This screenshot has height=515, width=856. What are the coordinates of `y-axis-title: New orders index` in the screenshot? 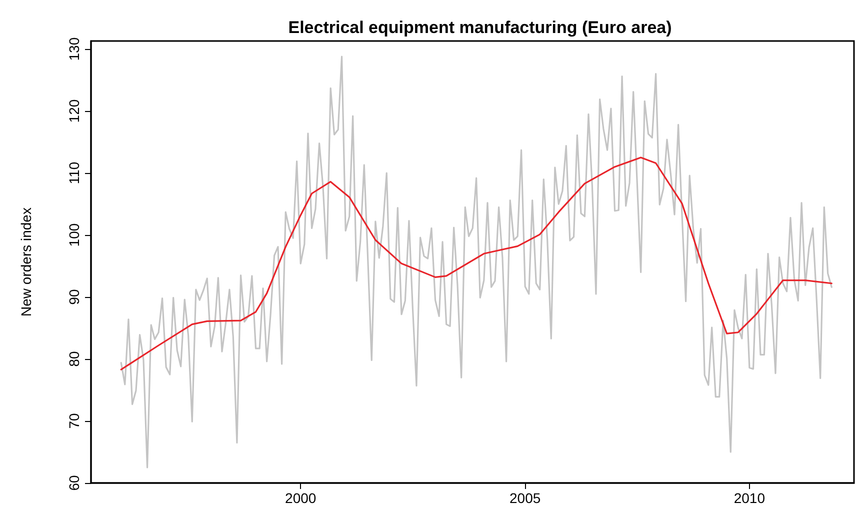 It's located at (26, 262).